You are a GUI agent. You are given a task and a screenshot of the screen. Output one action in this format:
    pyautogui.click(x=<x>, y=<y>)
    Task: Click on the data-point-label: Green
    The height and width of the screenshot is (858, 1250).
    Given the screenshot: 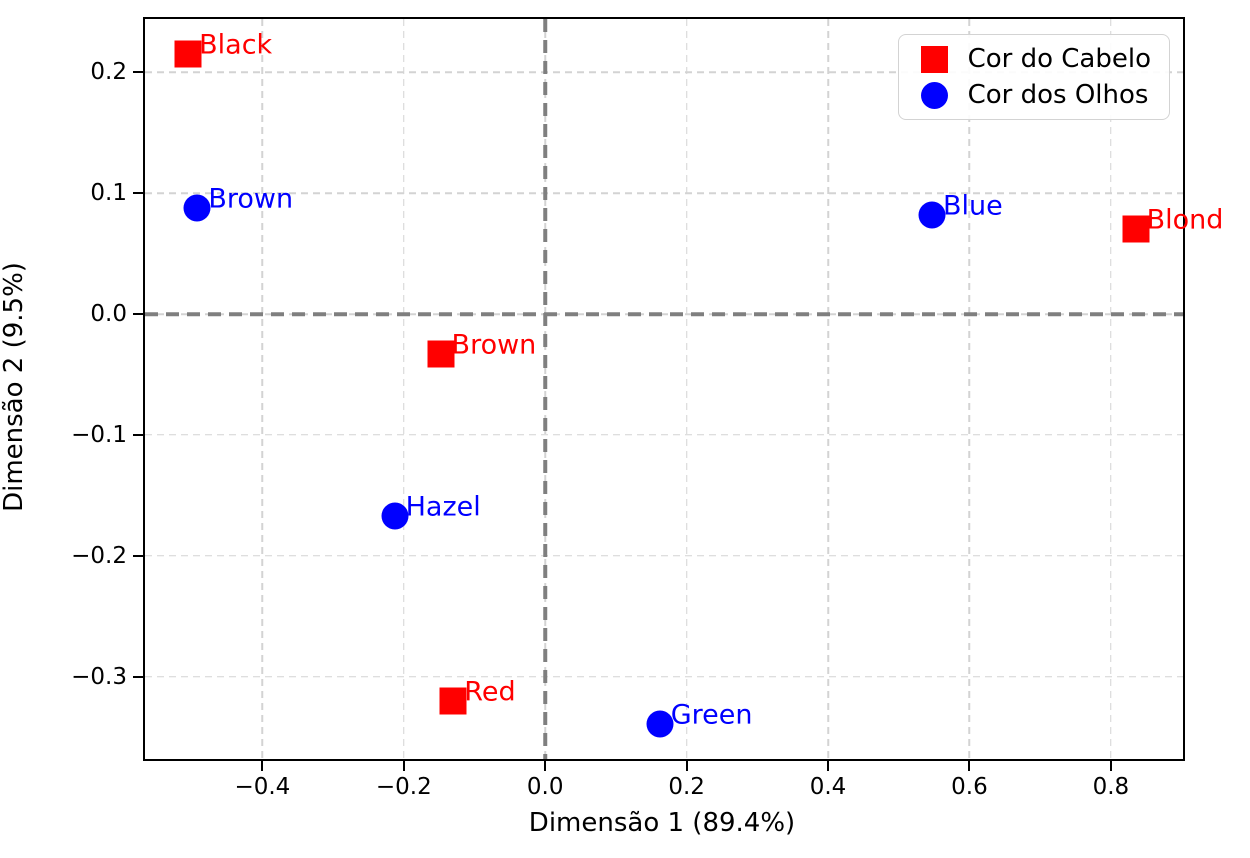 What is the action you would take?
    pyautogui.click(x=711, y=715)
    